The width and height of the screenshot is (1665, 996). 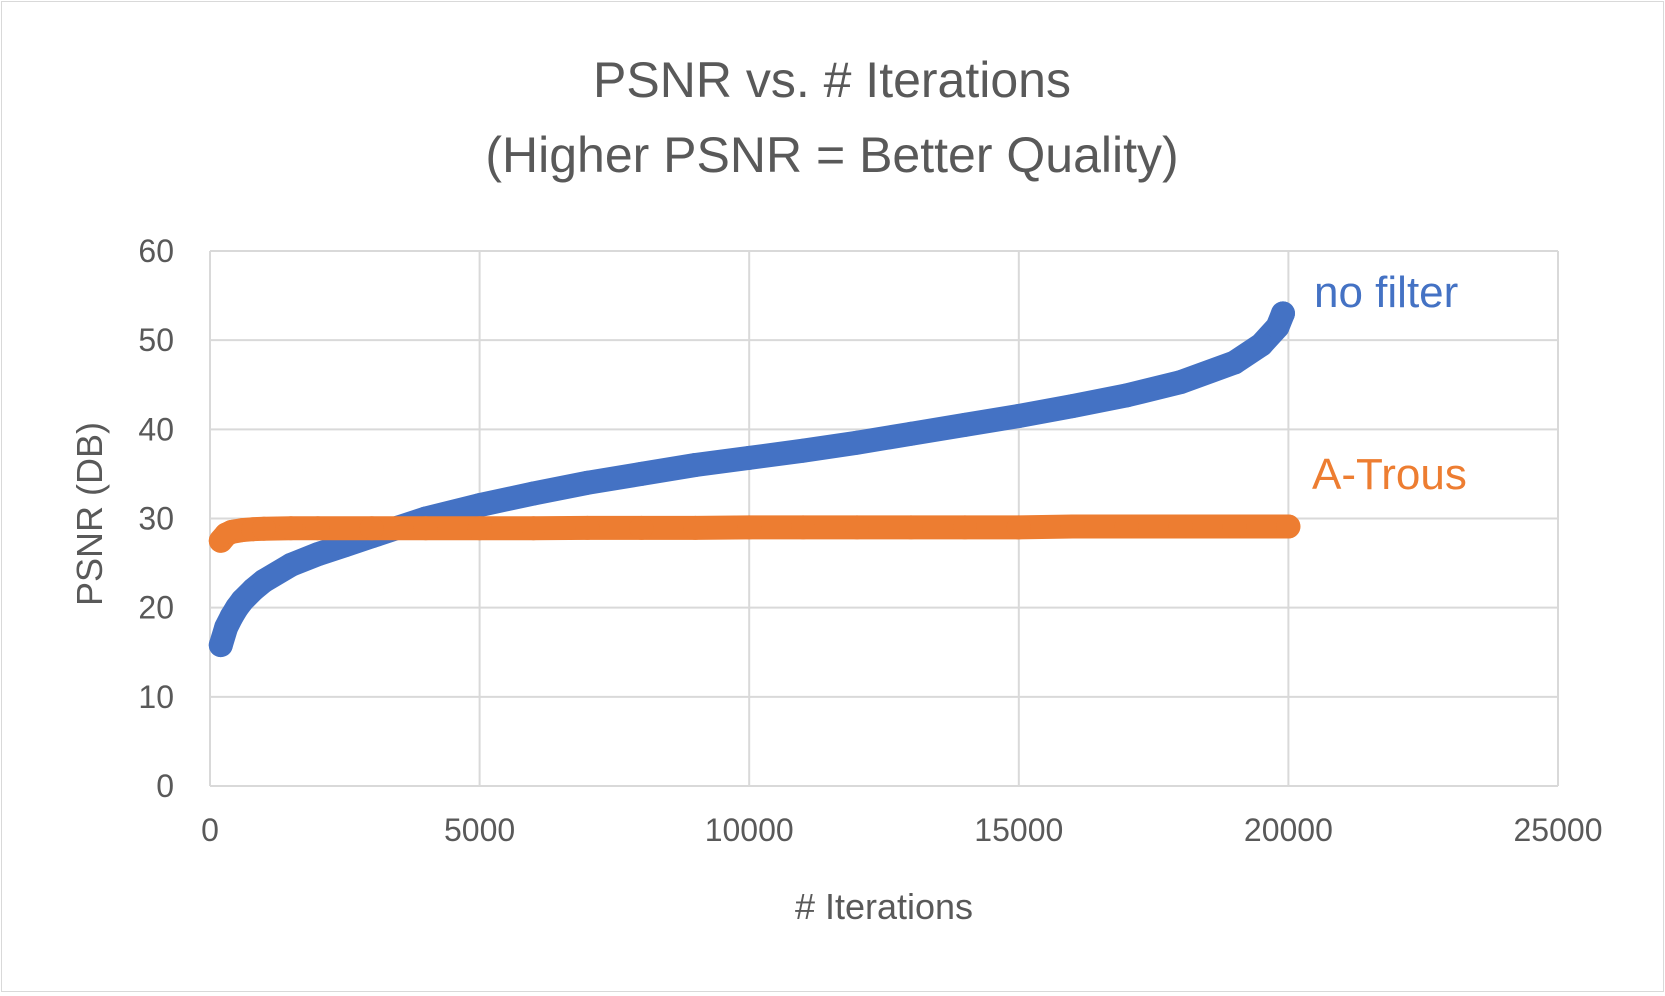 I want to click on y-tick-label: 60, so click(x=156, y=251).